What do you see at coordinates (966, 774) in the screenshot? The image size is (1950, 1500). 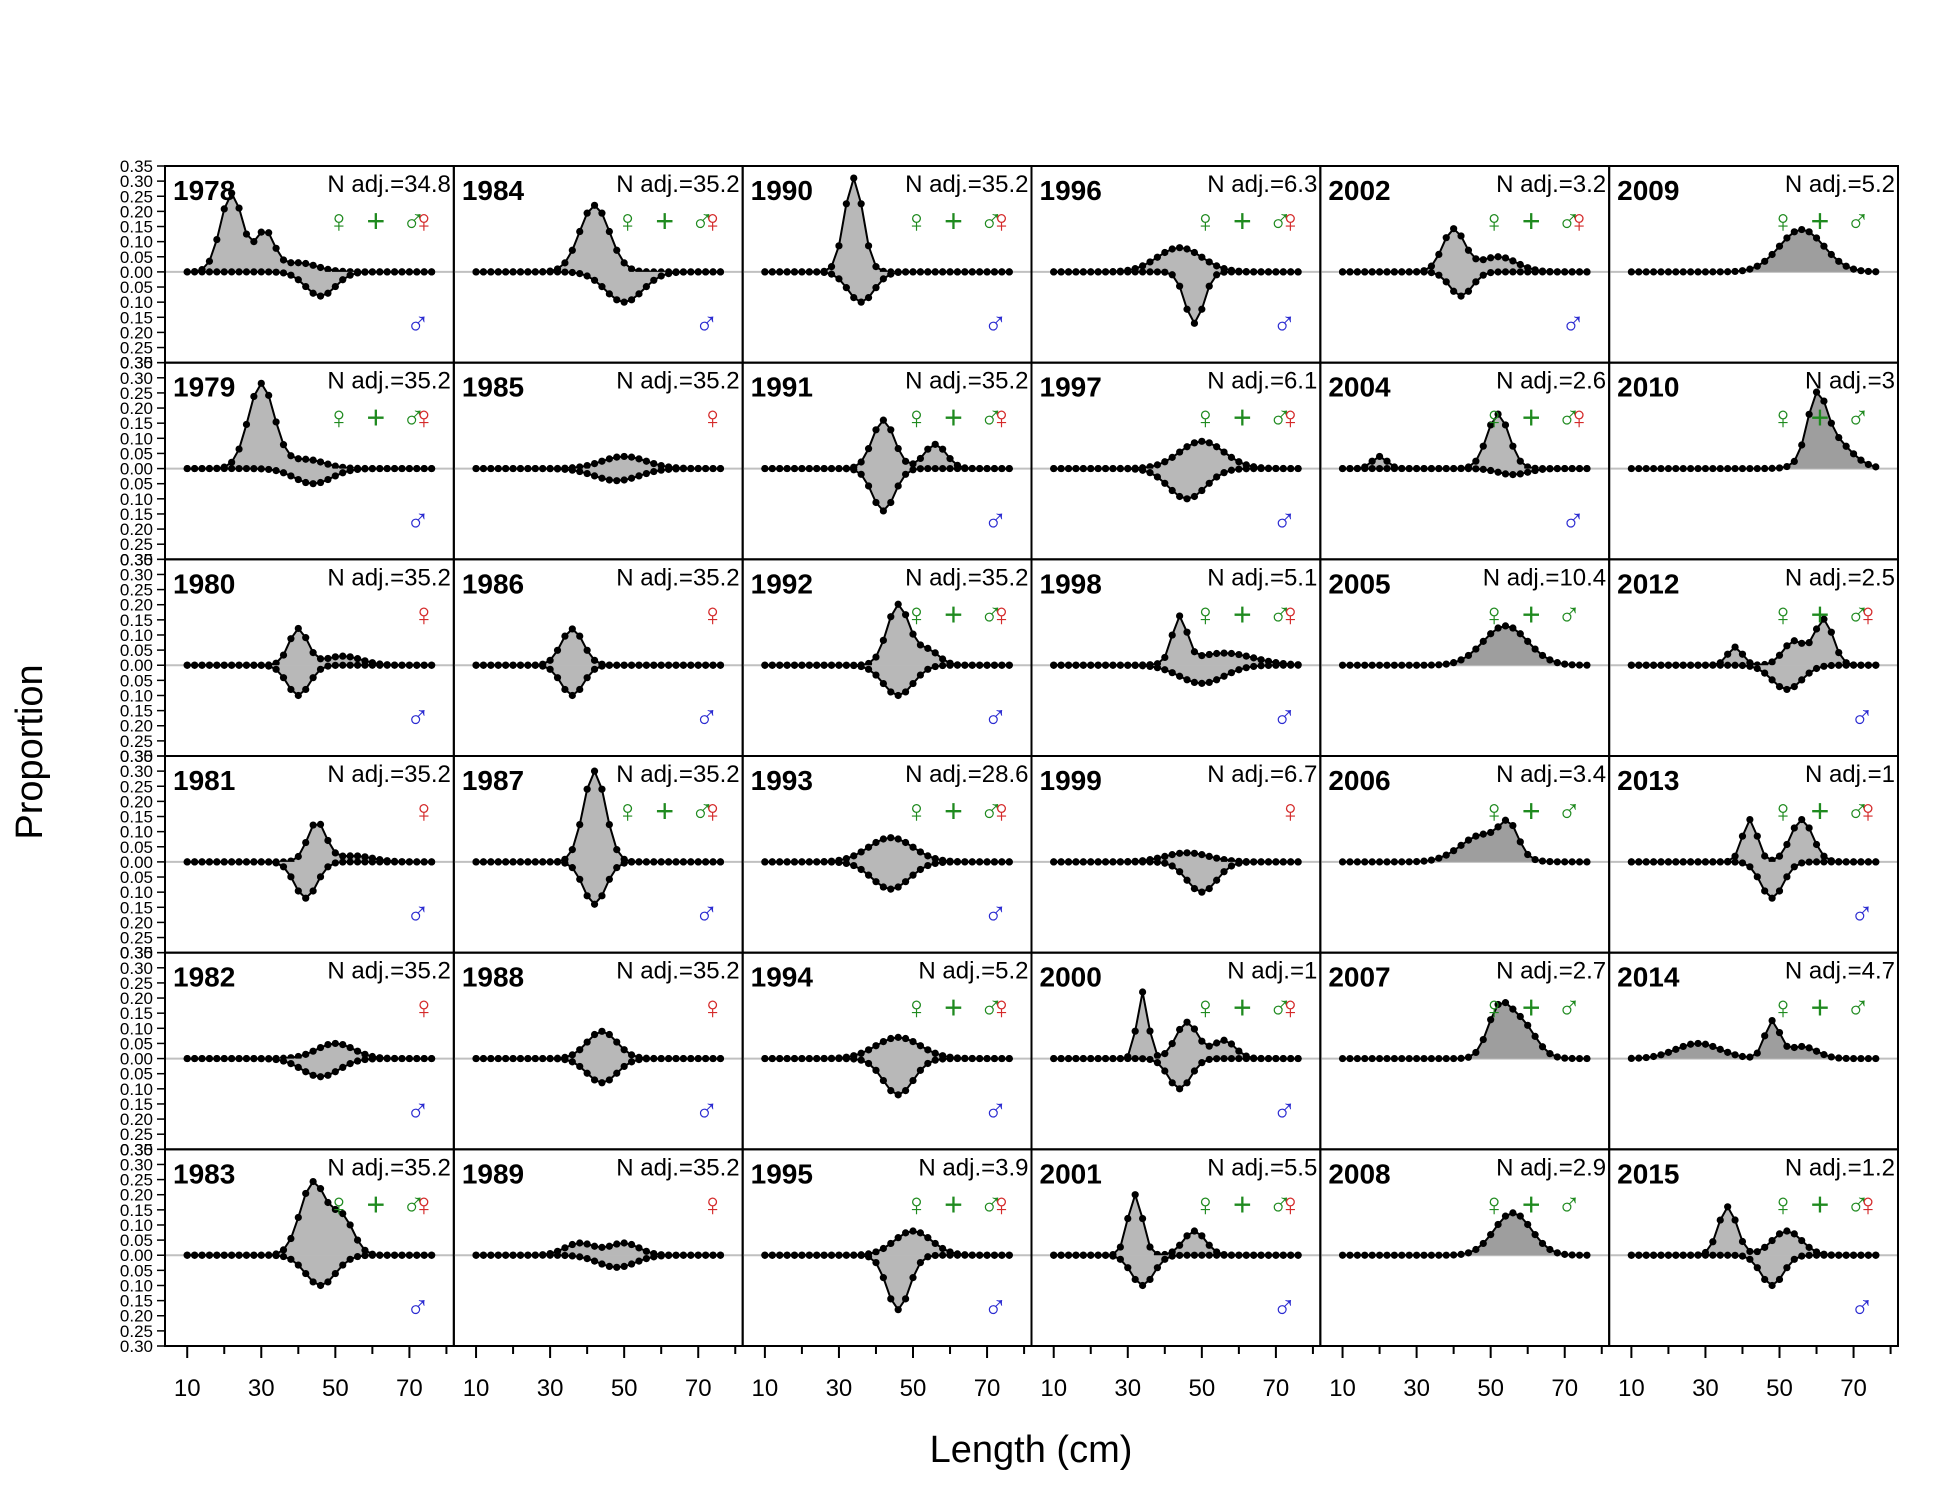 I see `panel-n-label: N adj.=28.6` at bounding box center [966, 774].